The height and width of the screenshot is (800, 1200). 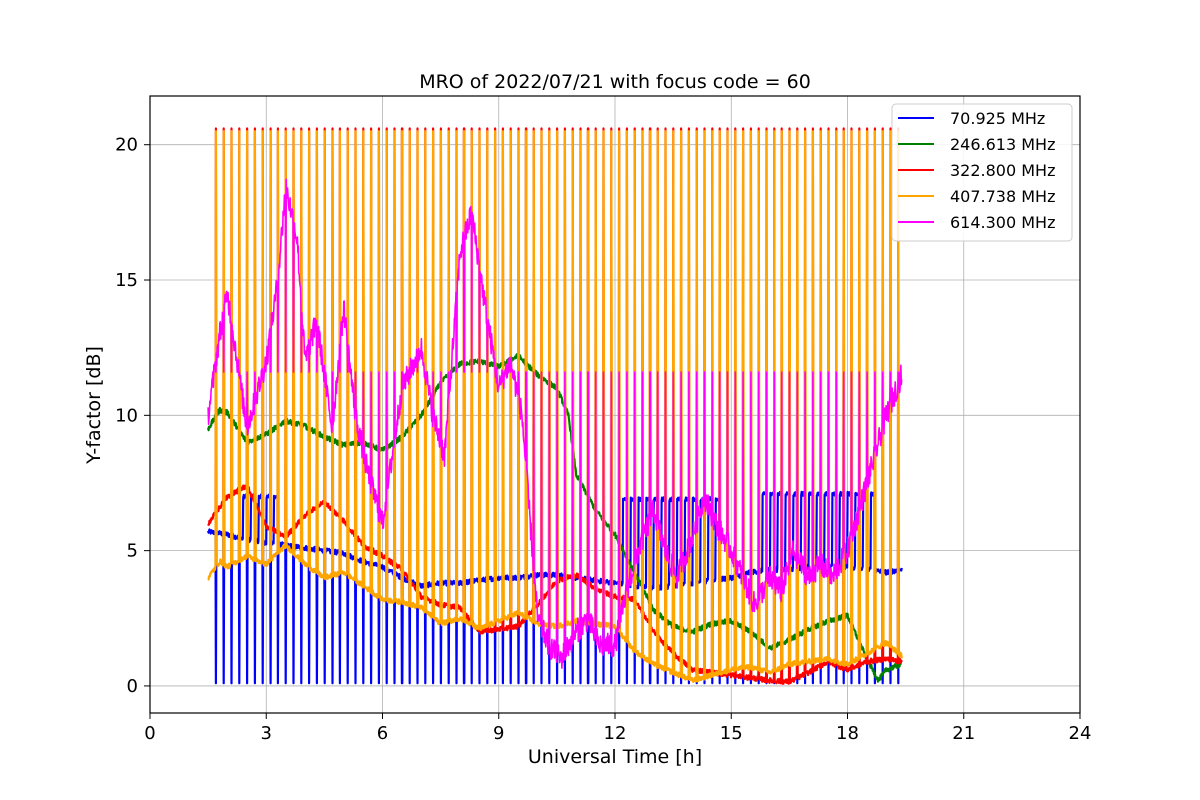 I want to click on y-tick-label: 15, so click(x=126, y=280).